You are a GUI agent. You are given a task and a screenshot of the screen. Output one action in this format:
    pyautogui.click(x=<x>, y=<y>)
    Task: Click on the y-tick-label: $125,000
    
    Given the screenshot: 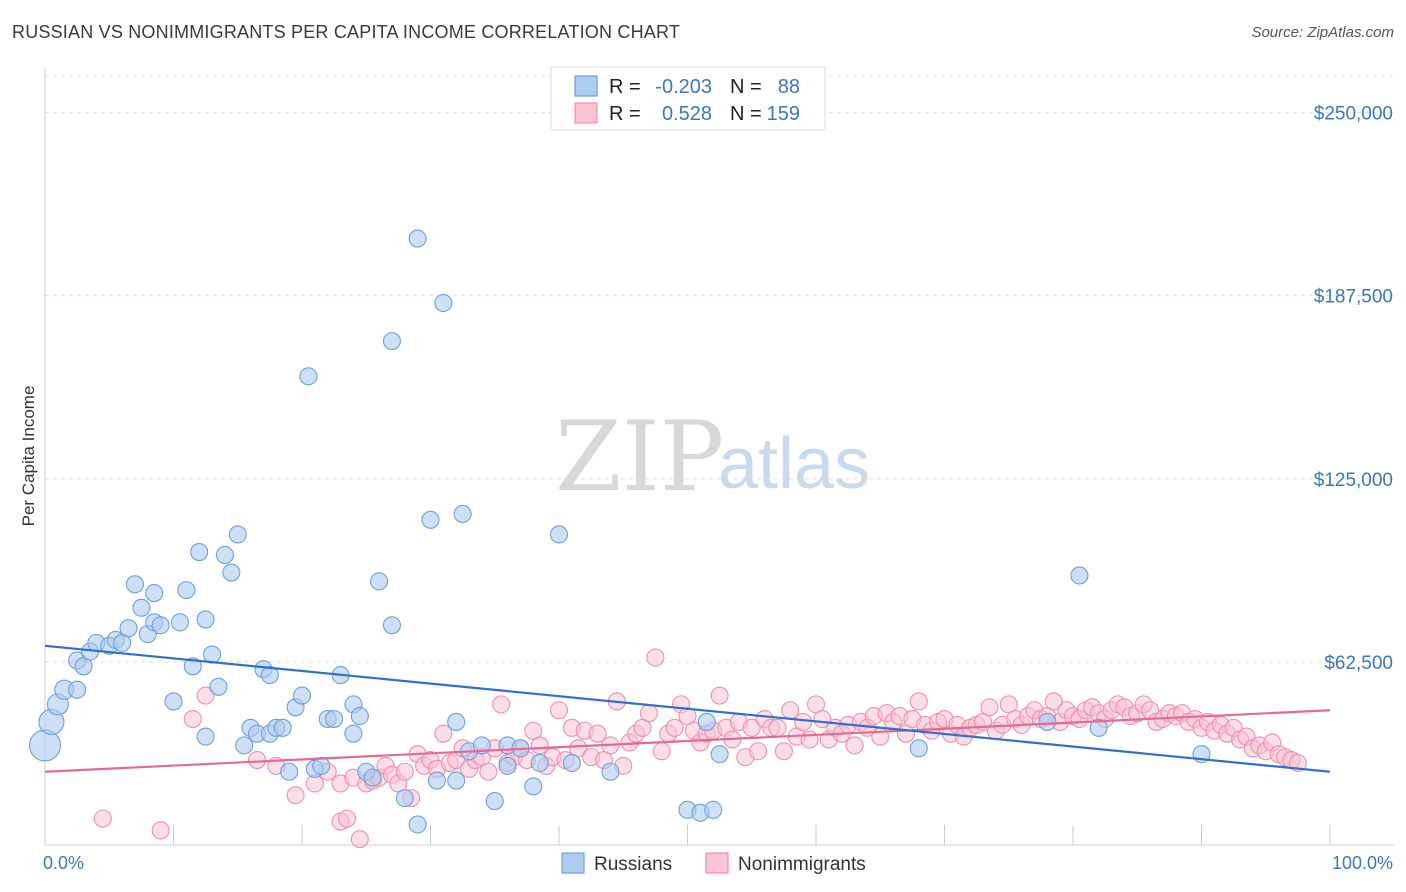 What is the action you would take?
    pyautogui.click(x=1353, y=480)
    